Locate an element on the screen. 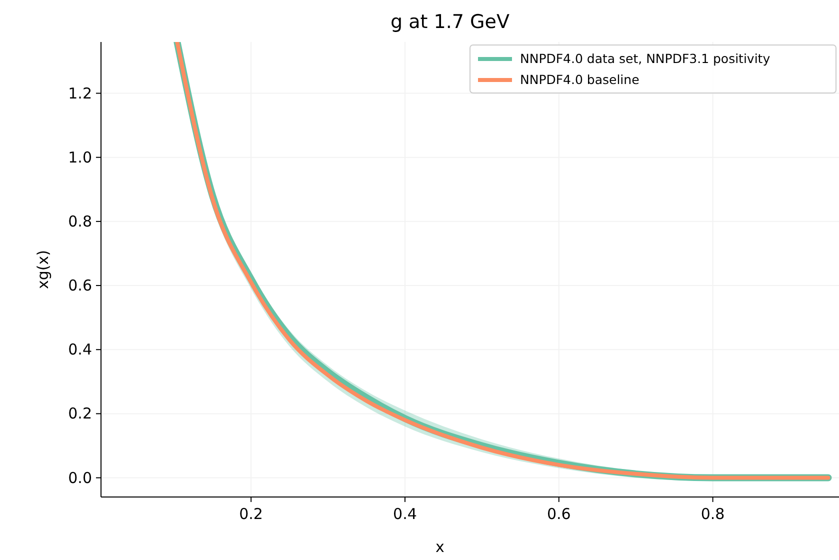  y-tick-label: 0.6 is located at coordinates (80, 285).